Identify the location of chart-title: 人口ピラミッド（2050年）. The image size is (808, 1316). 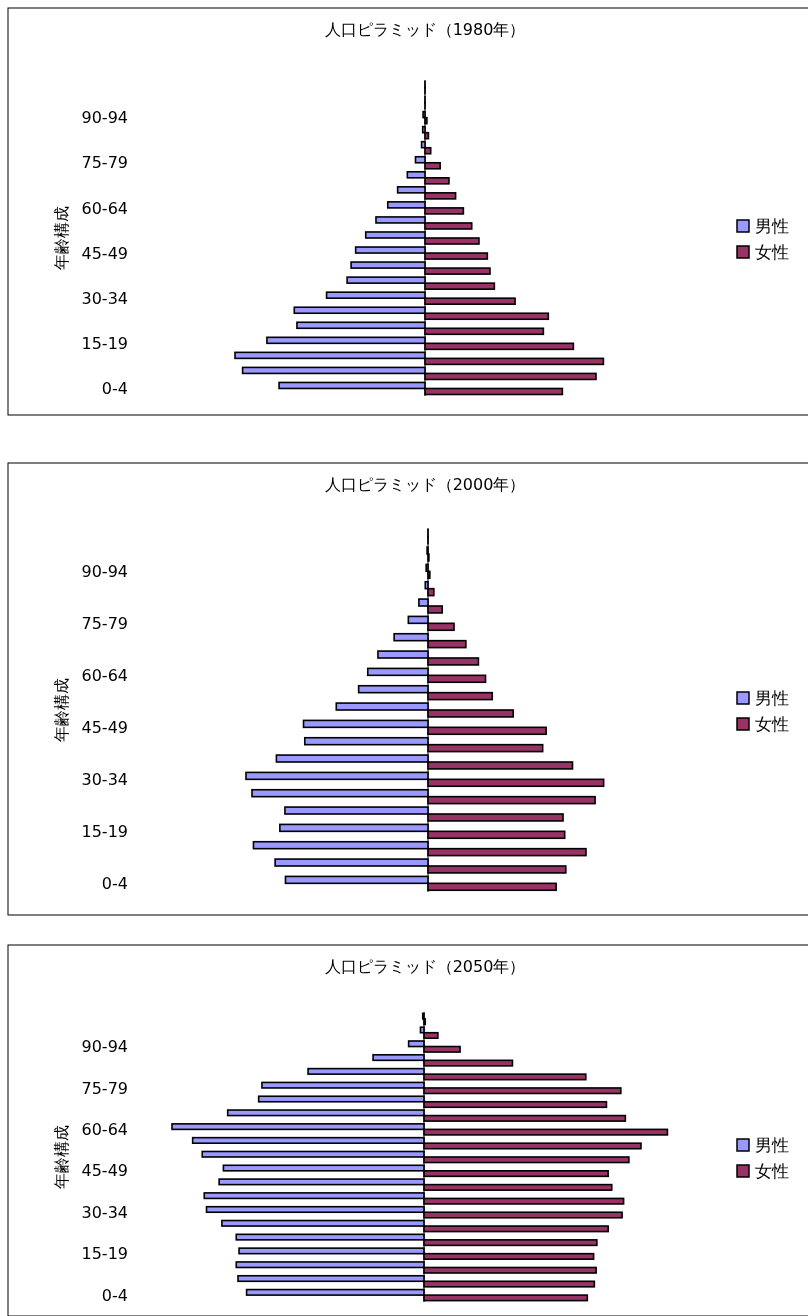
(425, 966).